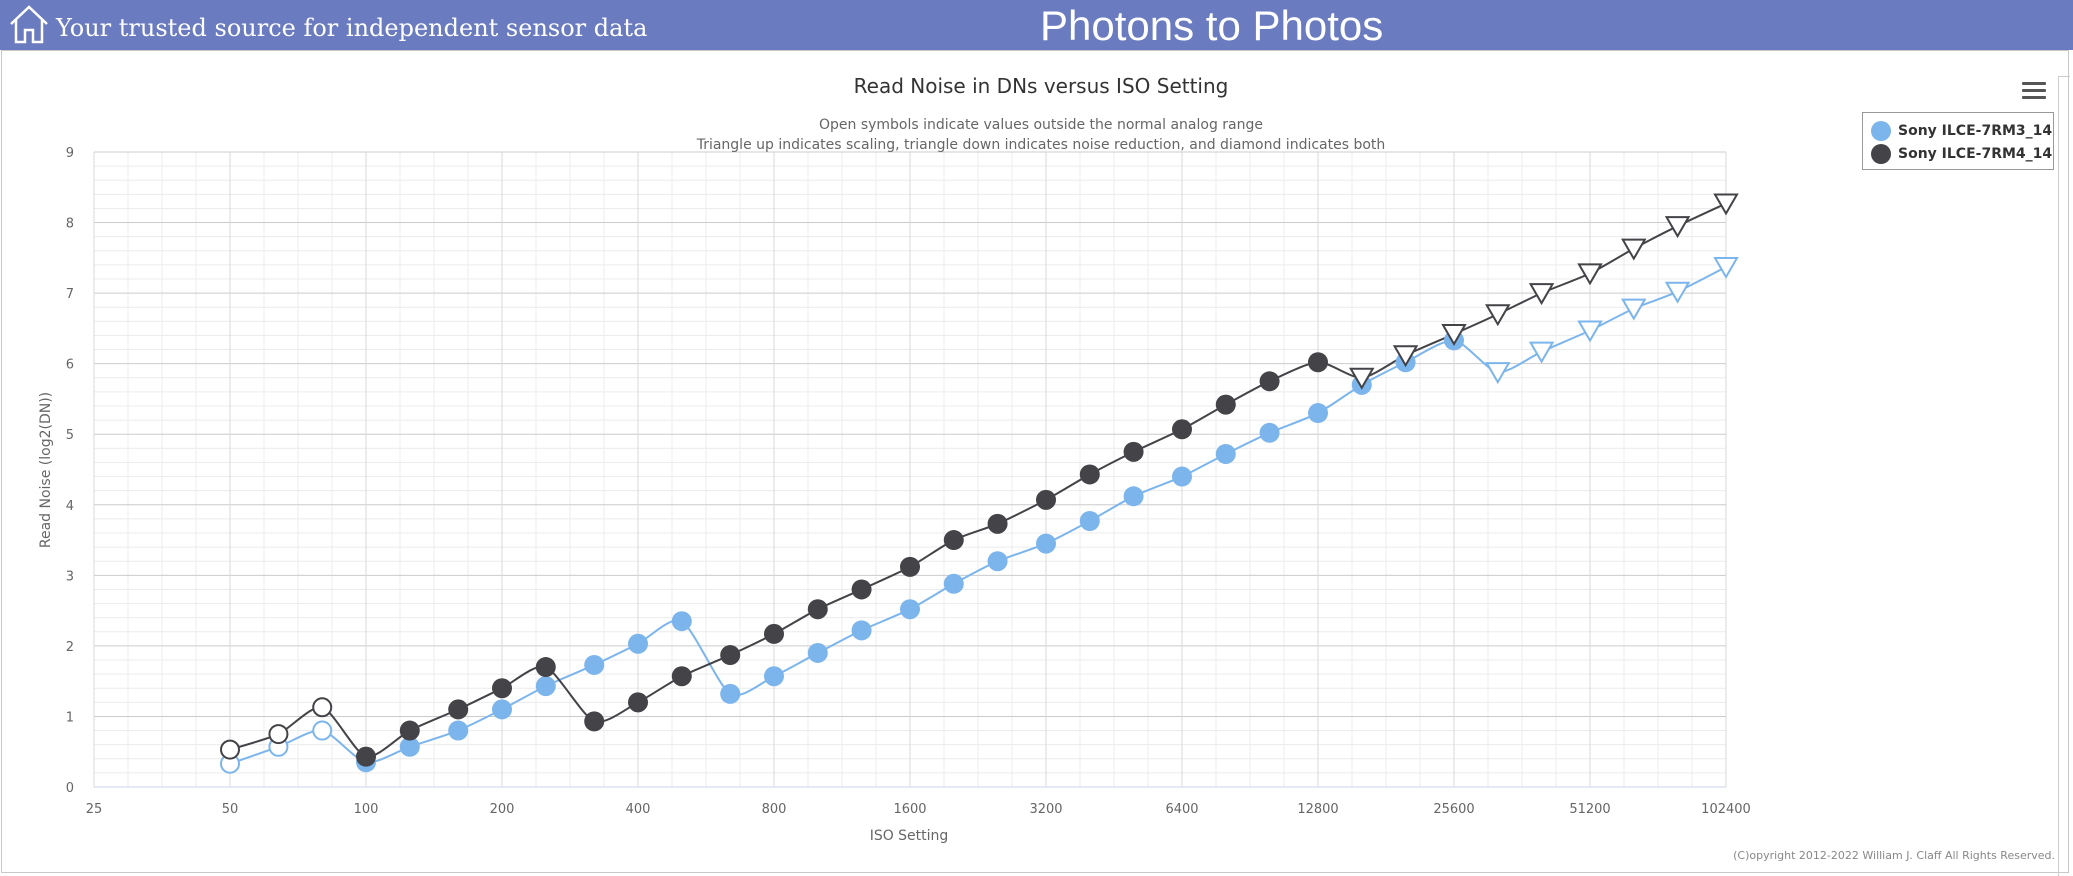 The image size is (2073, 876). I want to click on x-tick-label: 800, so click(774, 809).